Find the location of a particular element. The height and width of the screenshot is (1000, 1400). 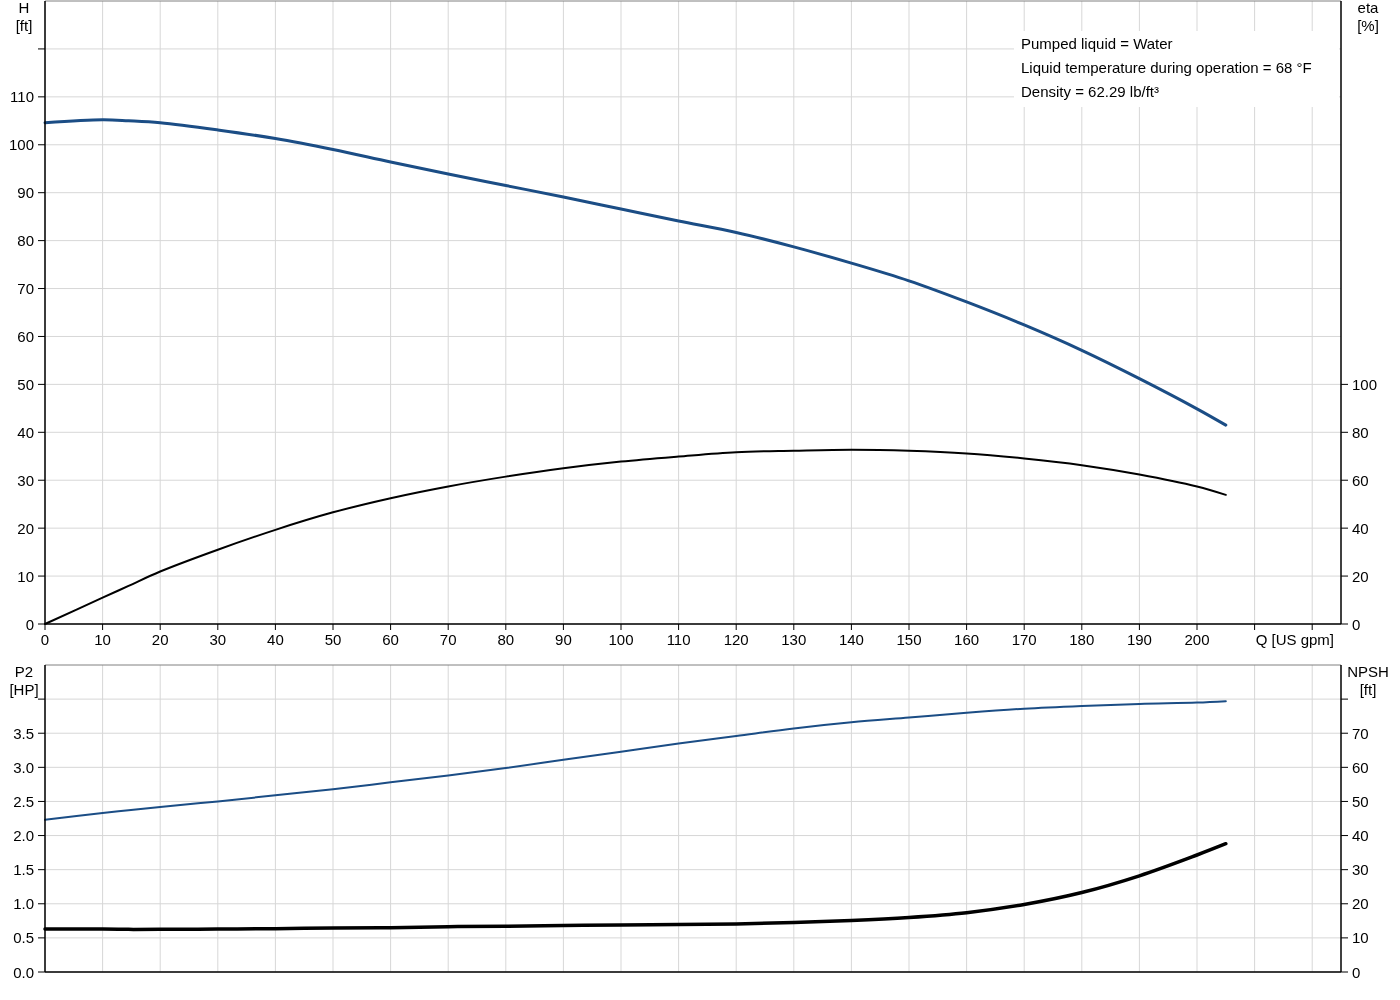

x-tick-label: 120 is located at coordinates (736, 639).